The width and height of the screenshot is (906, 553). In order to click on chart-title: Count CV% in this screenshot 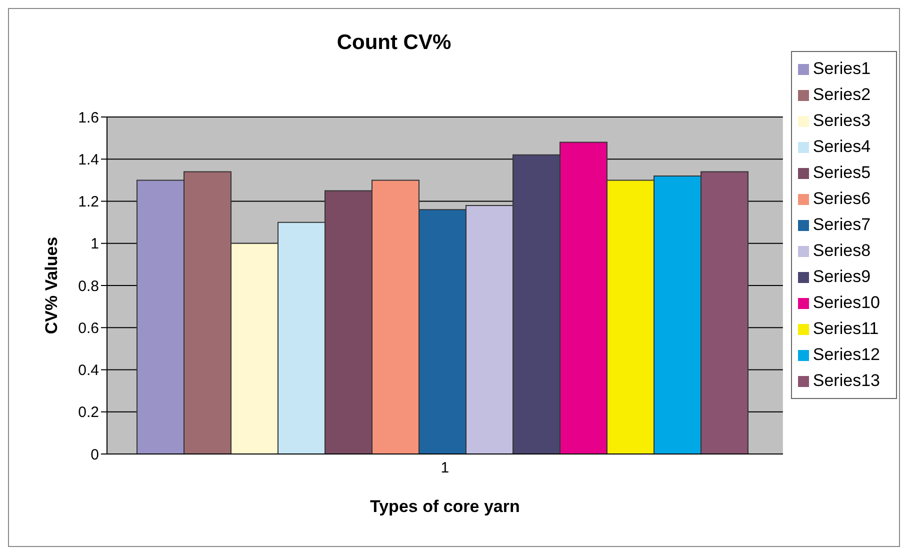, I will do `click(394, 43)`.